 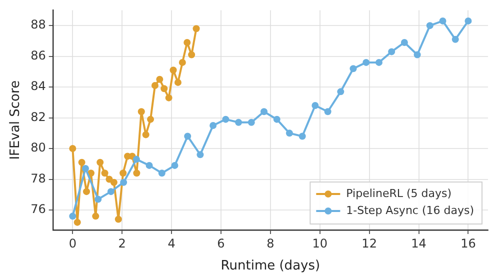 I want to click on x-tick-label: 12, so click(x=369, y=243).